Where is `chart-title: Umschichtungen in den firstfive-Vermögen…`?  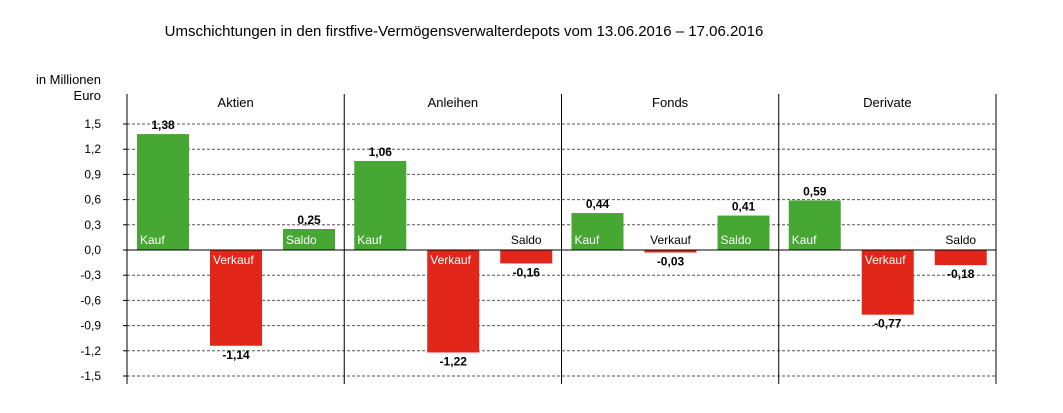 chart-title: Umschichtungen in den firstfive-Vermögen… is located at coordinates (464, 31).